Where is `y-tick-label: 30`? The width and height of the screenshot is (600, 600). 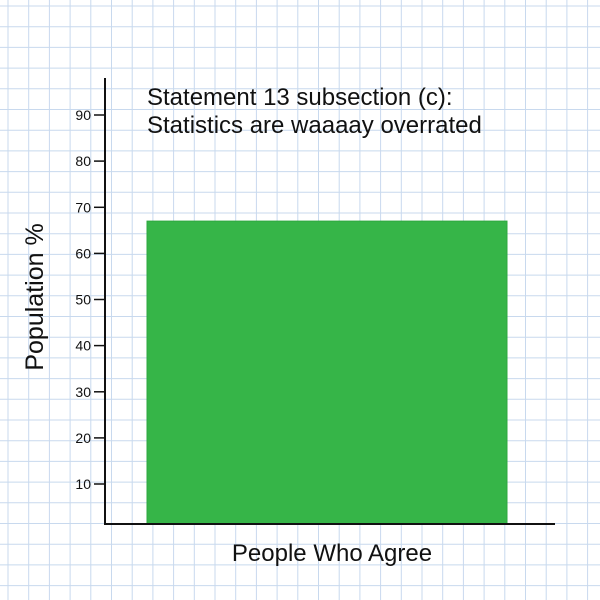
y-tick-label: 30 is located at coordinates (83, 392).